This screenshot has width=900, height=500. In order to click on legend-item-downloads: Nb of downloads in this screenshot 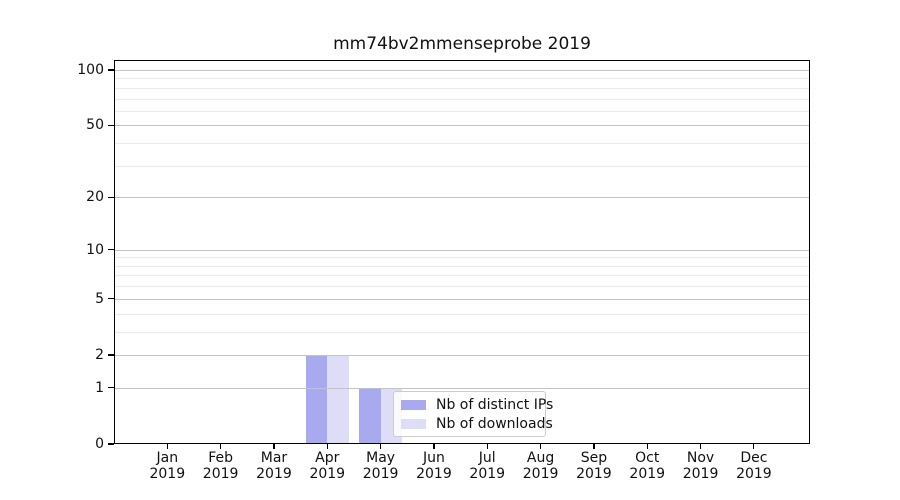, I will do `click(477, 424)`.